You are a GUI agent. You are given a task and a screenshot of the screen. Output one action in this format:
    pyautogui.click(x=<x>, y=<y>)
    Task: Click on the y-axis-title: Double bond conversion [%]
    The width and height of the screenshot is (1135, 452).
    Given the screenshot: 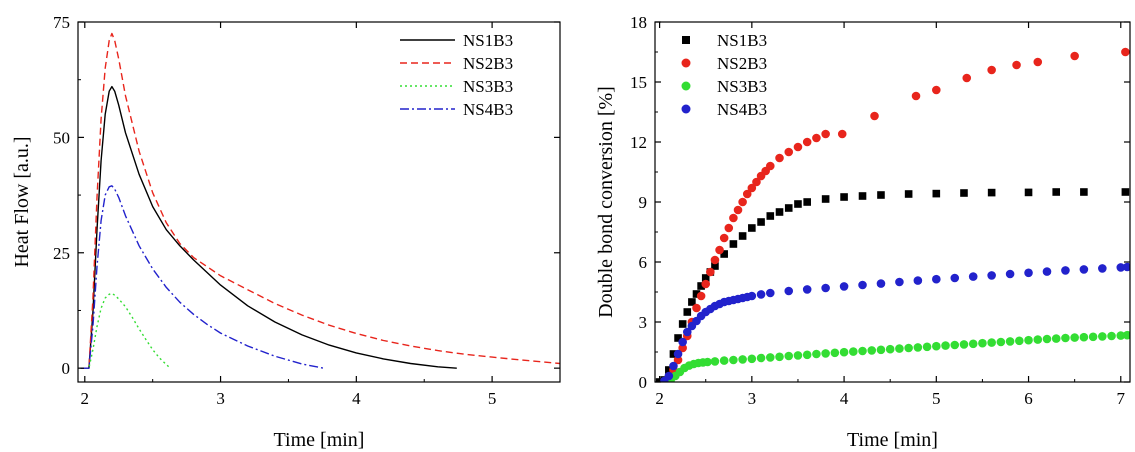 What is the action you would take?
    pyautogui.click(x=606, y=202)
    